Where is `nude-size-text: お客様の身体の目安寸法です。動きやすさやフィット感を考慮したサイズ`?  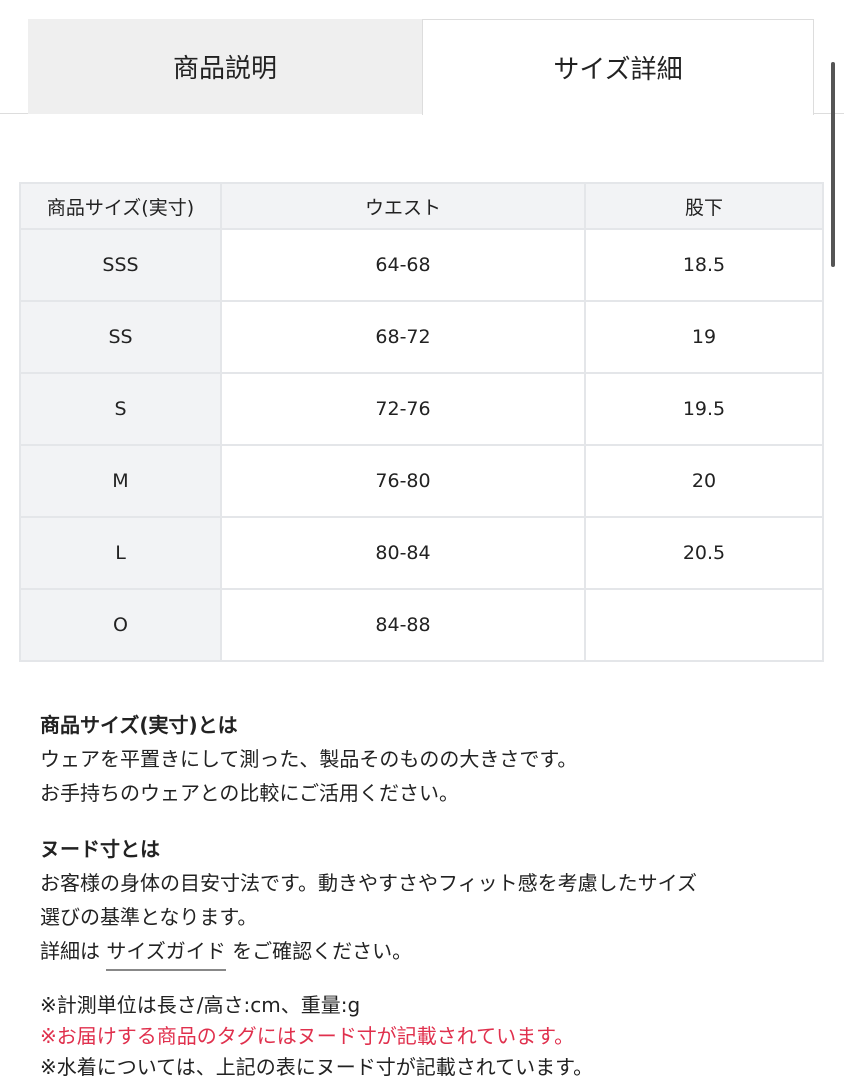
nude-size-text: お客様の身体の目安寸法です。動きやすさやフィット感を考慮したサイズ is located at coordinates (368, 883).